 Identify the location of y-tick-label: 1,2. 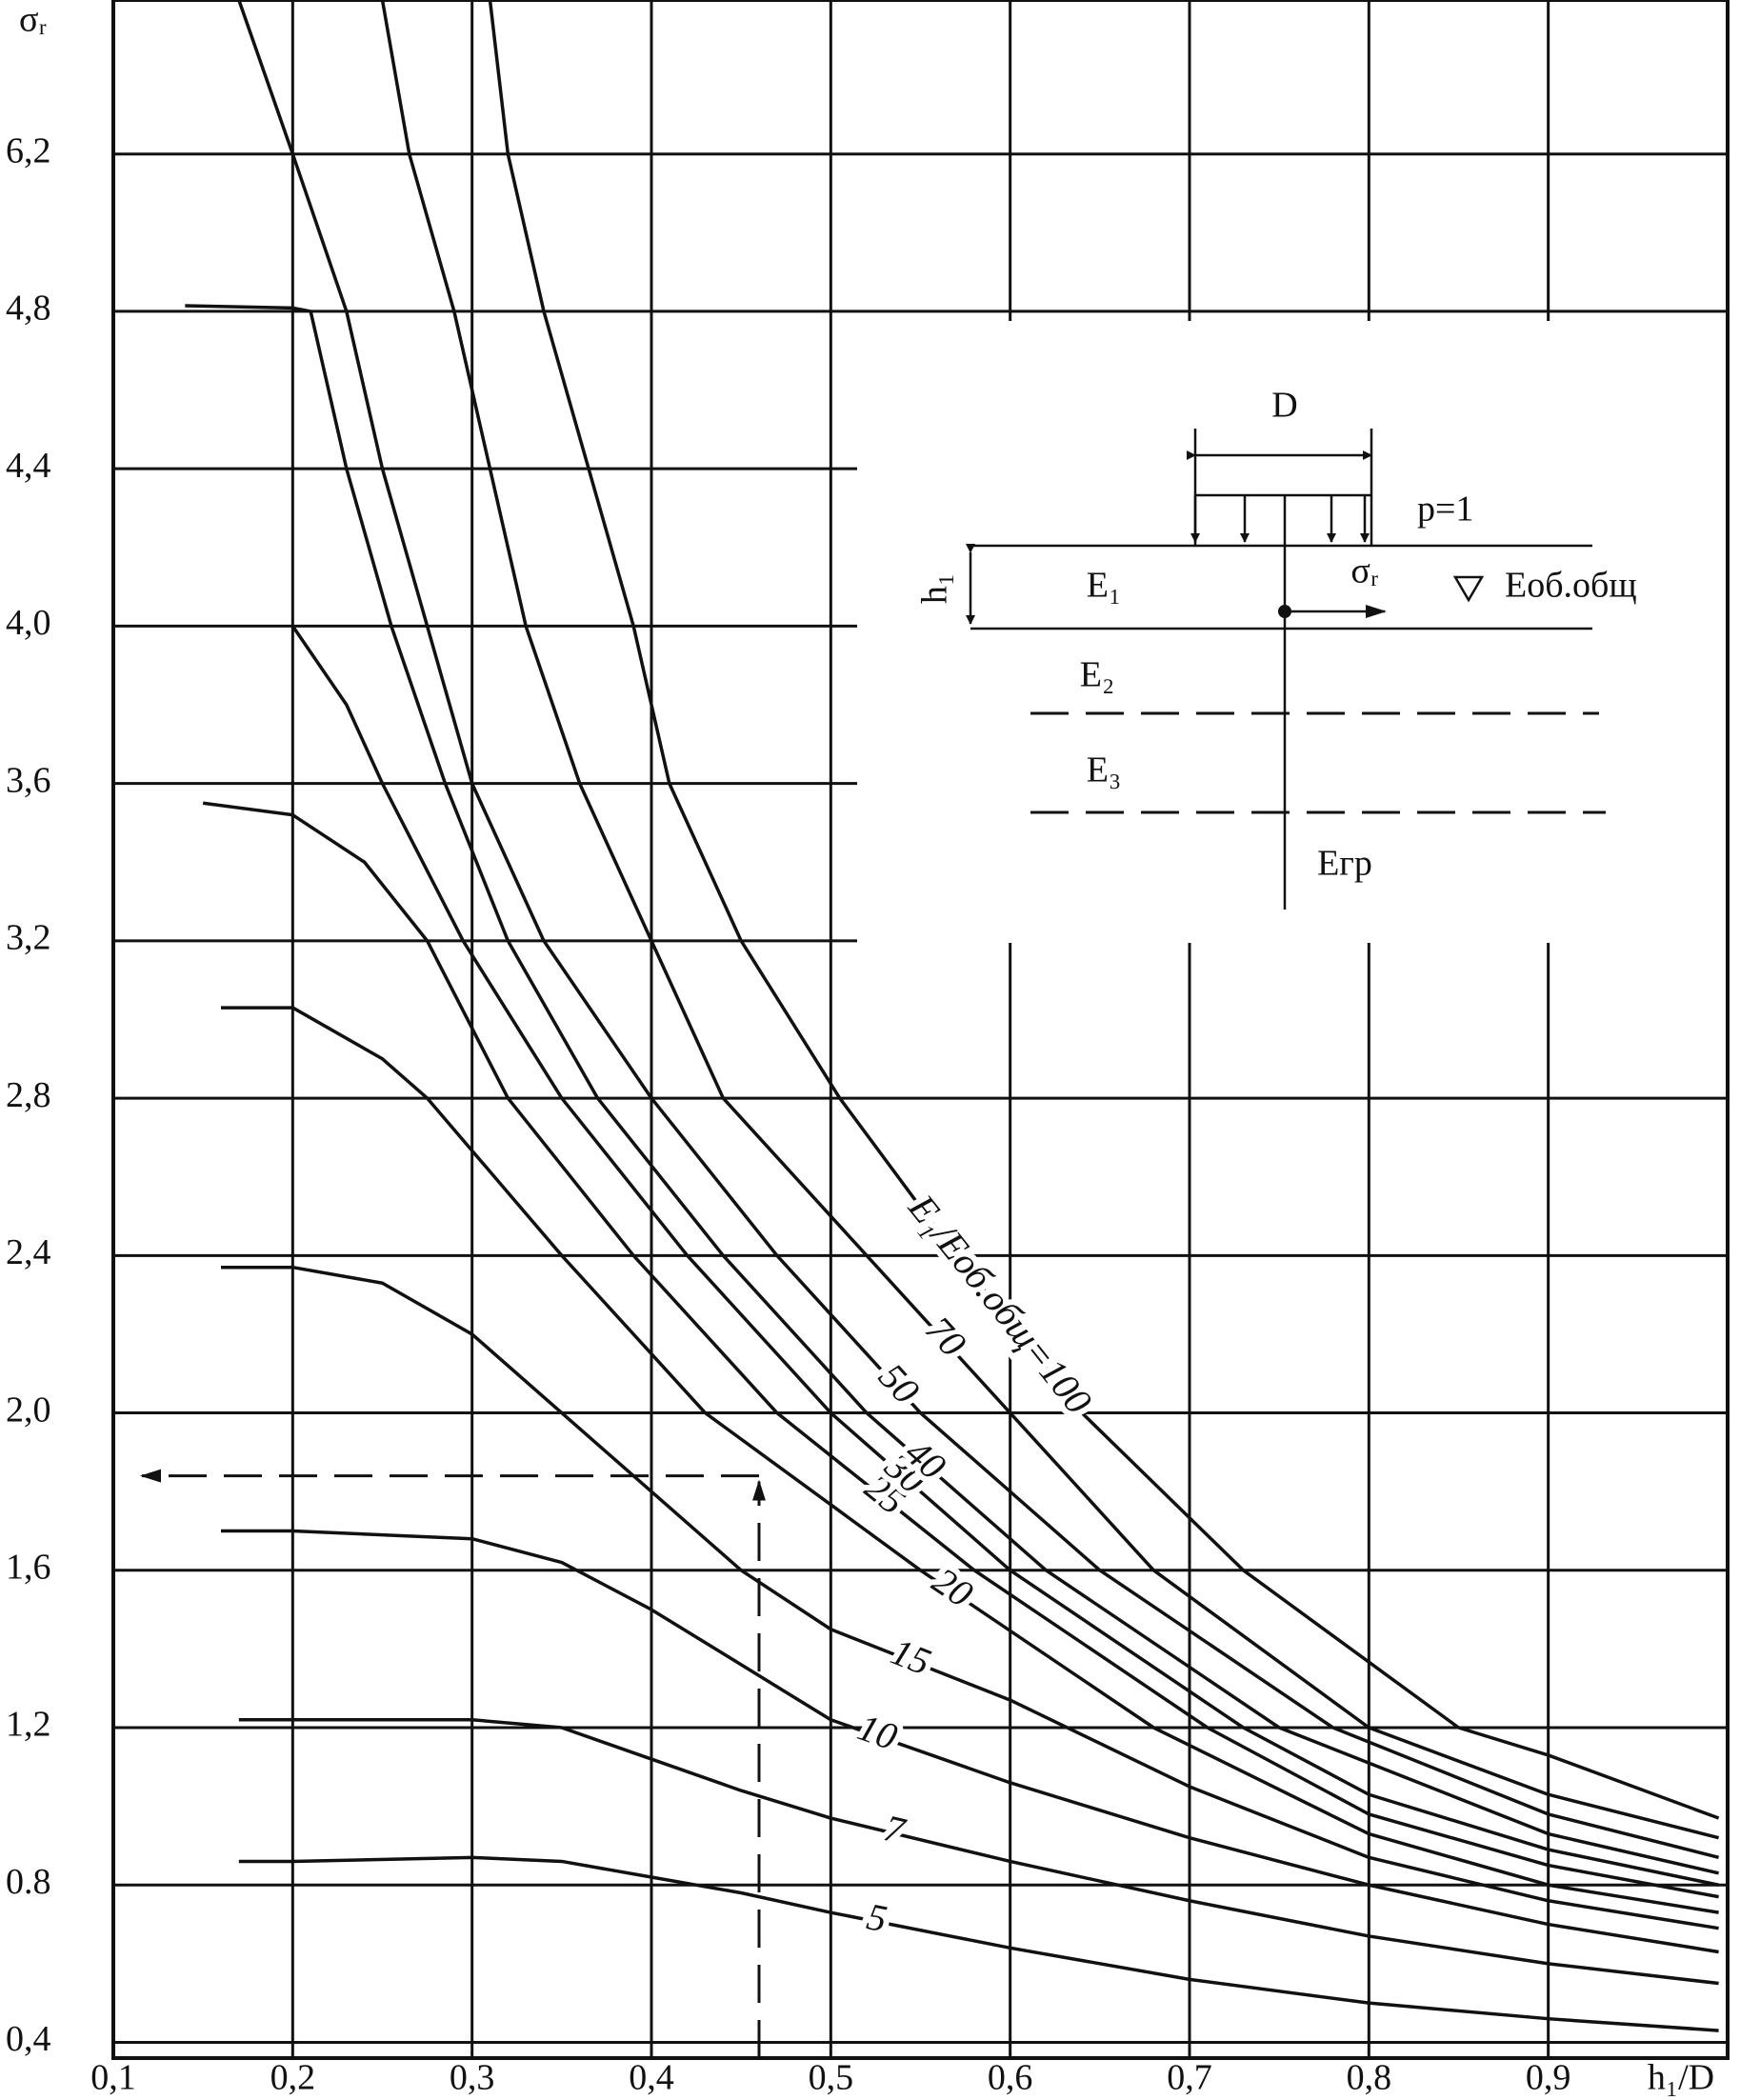
(28, 1725).